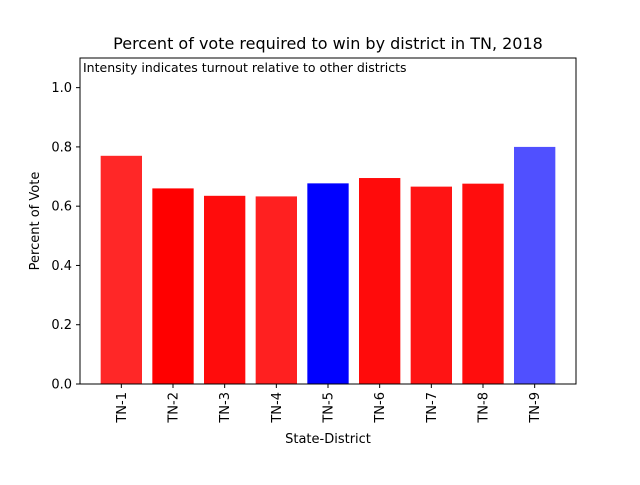 The width and height of the screenshot is (640, 485). What do you see at coordinates (61, 385) in the screenshot?
I see `y-tick-label: 0.0` at bounding box center [61, 385].